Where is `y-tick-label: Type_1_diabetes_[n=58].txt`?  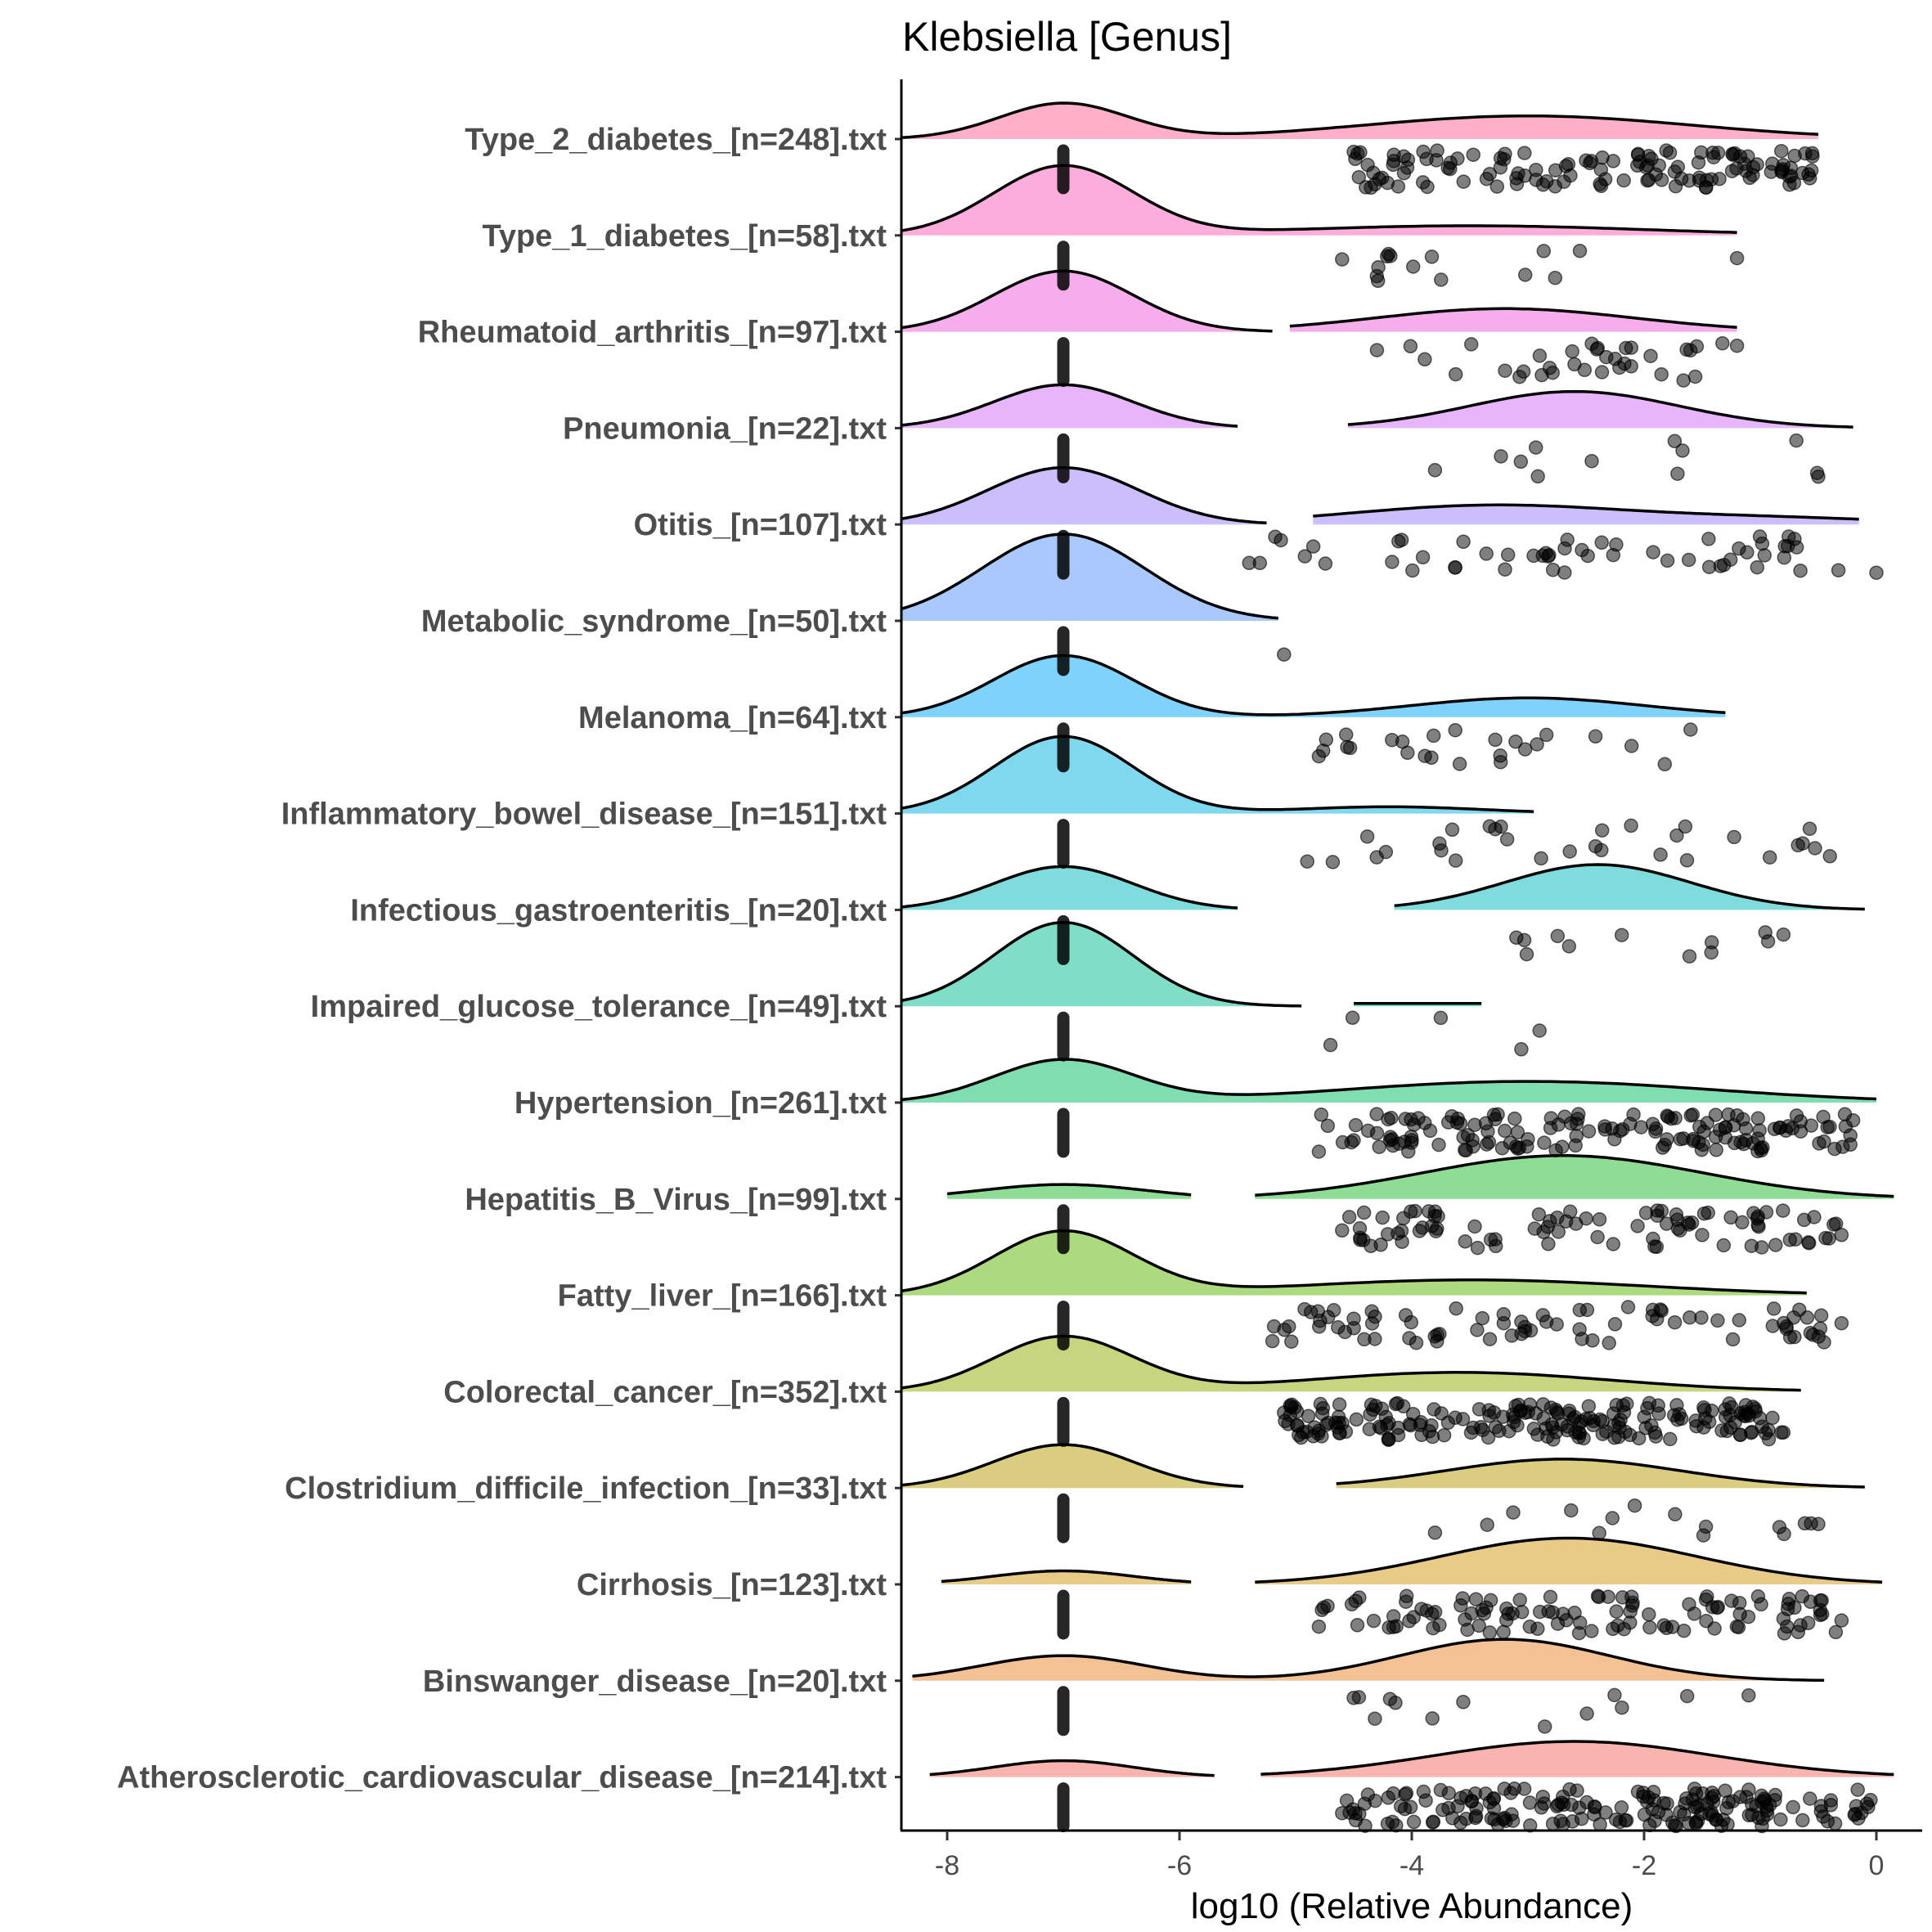 y-tick-label: Type_1_diabetes_[n=58].txt is located at coordinates (684, 237).